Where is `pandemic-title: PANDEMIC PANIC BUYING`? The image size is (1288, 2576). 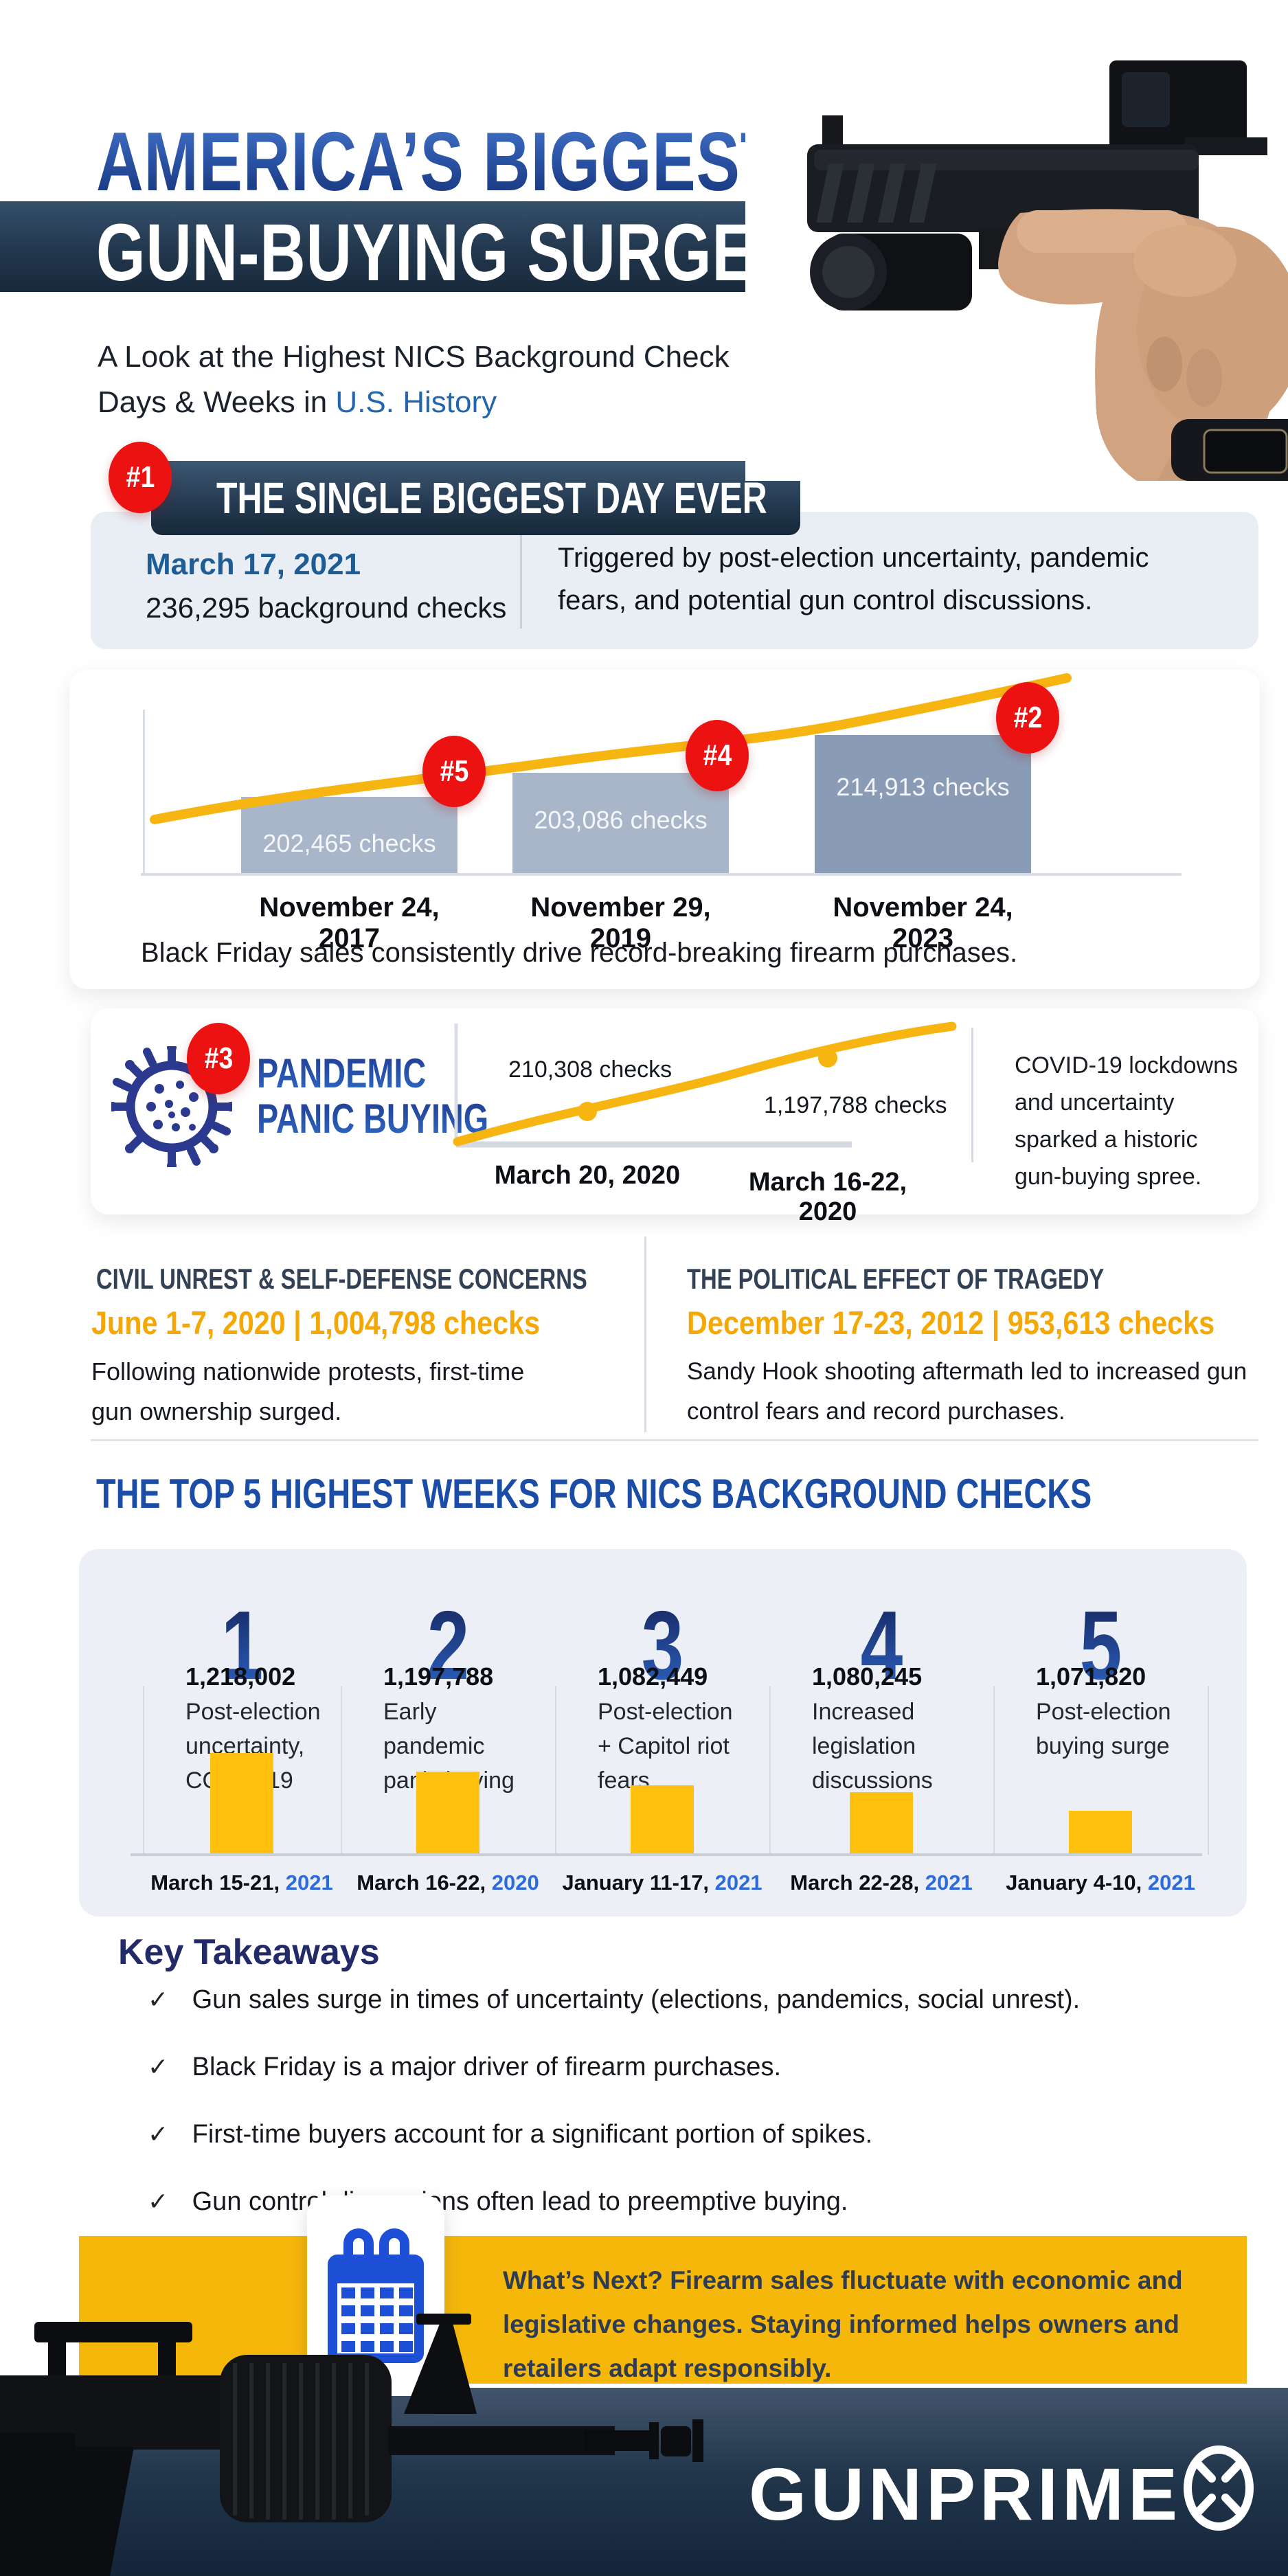
pandemic-title: PANDEMIC PANIC BUYING is located at coordinates (373, 1096).